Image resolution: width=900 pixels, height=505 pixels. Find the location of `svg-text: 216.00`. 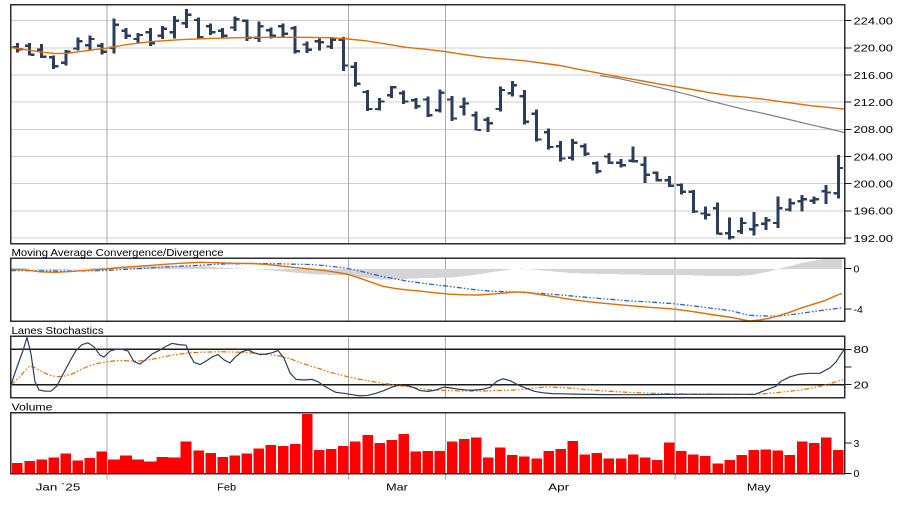

svg-text: 216.00 is located at coordinates (874, 76).